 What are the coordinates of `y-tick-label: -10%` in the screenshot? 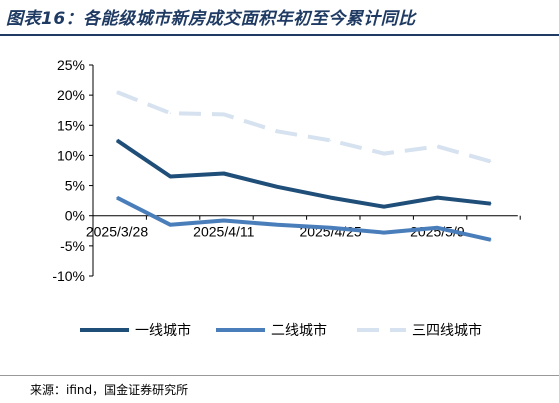 It's located at (68, 276).